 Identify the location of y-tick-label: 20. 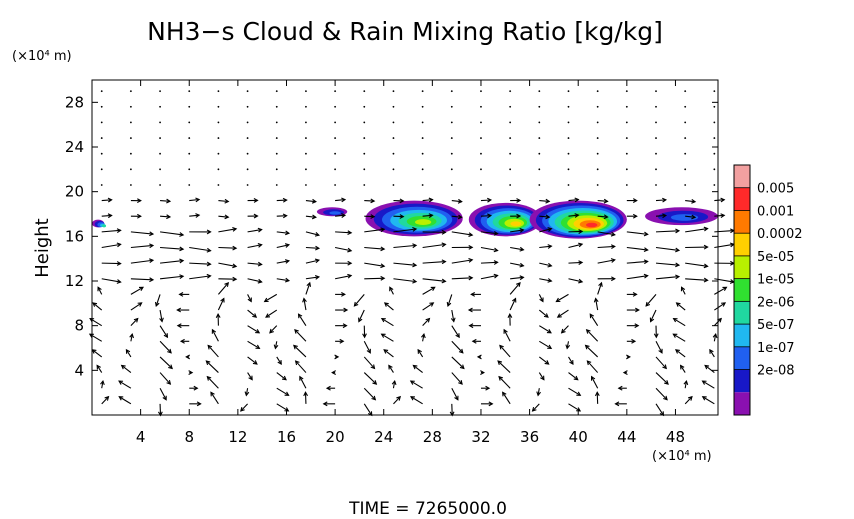
(74, 192).